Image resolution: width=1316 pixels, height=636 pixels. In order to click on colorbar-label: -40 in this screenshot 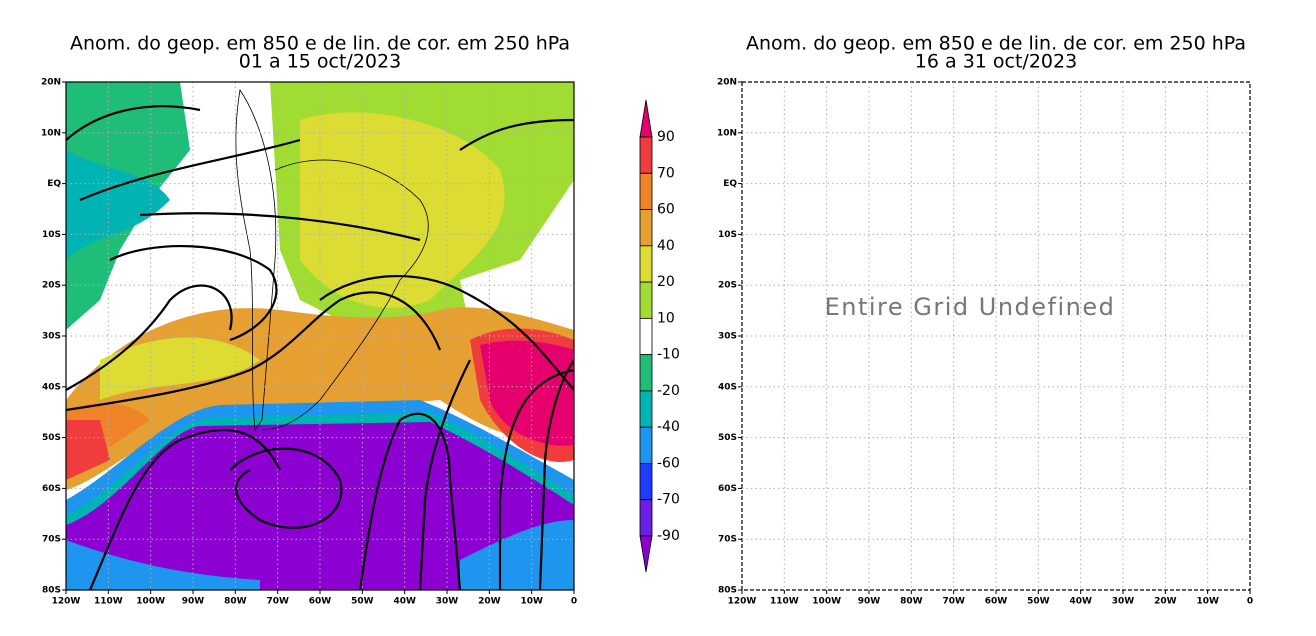, I will do `click(668, 427)`.